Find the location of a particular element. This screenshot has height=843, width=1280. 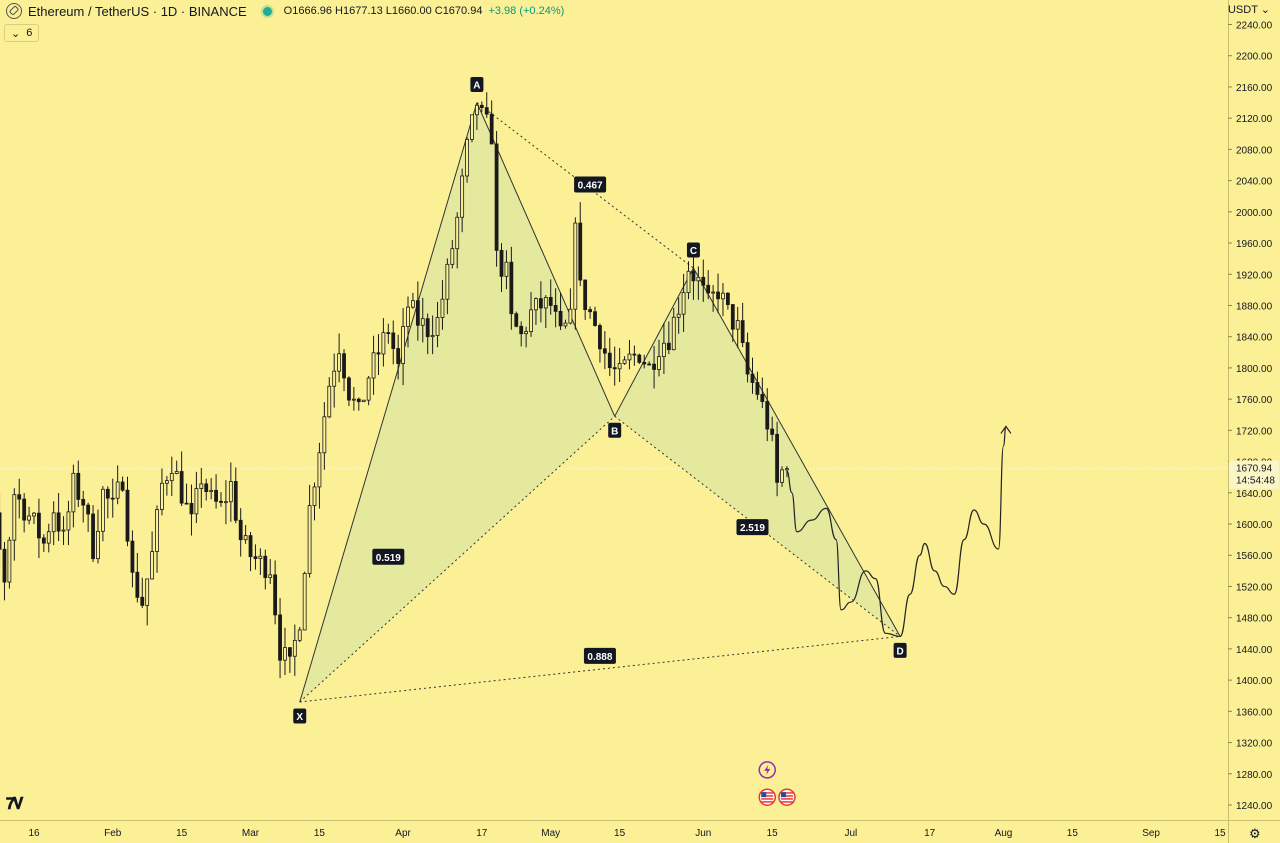

ohlc-readout: O1666.96 H1677.13 L1660.00 C1670.94 is located at coordinates (383, 11).